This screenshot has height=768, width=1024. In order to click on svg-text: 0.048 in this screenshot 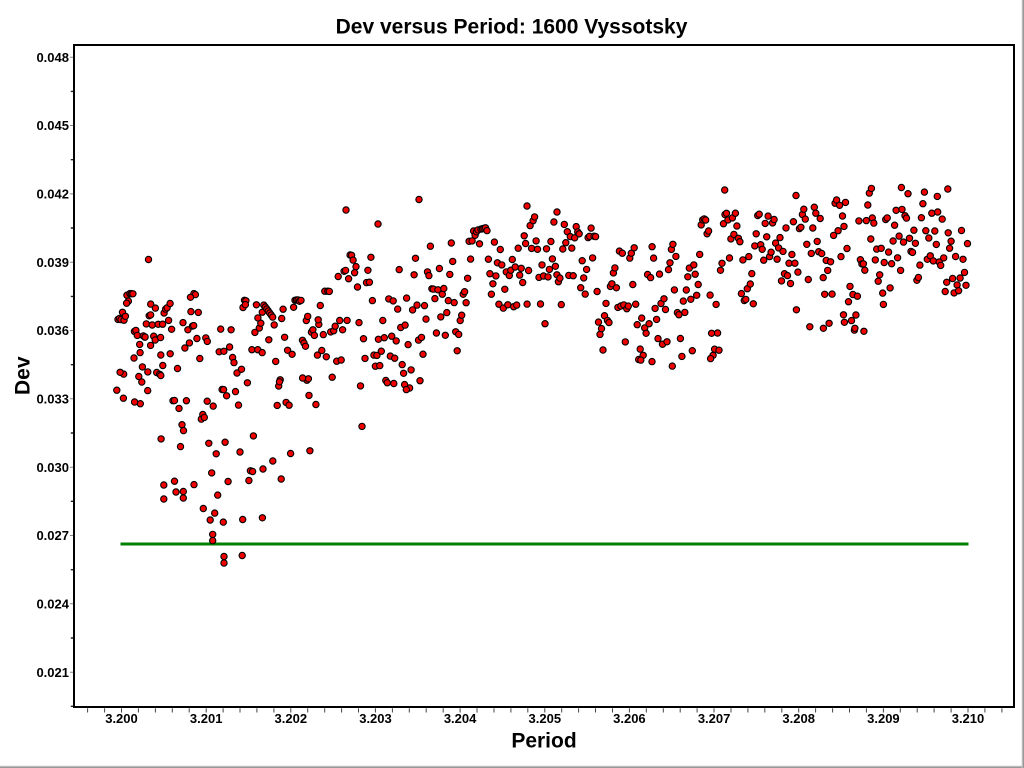, I will do `click(52, 57)`.